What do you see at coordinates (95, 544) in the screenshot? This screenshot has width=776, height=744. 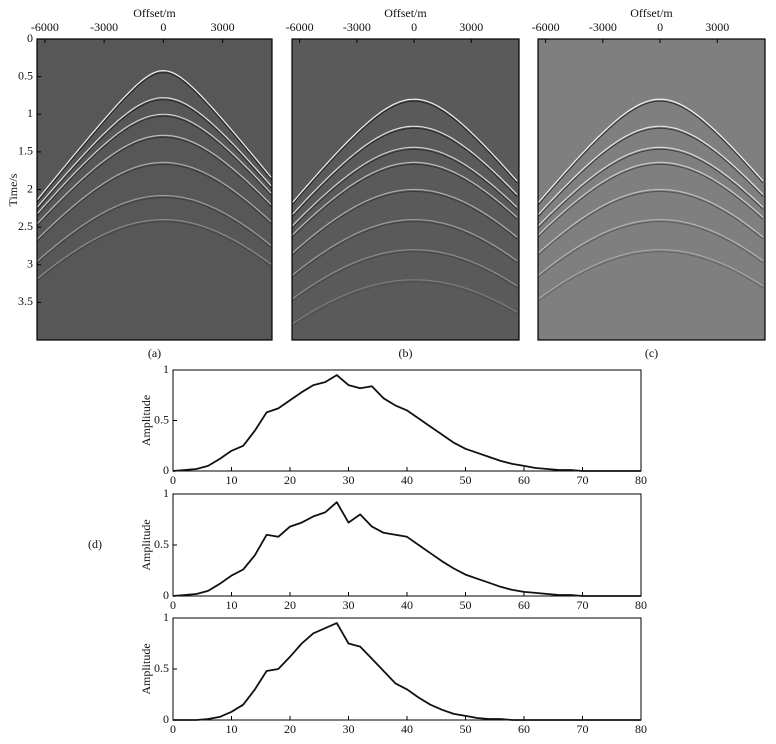 I see `panel-caption: (d)` at bounding box center [95, 544].